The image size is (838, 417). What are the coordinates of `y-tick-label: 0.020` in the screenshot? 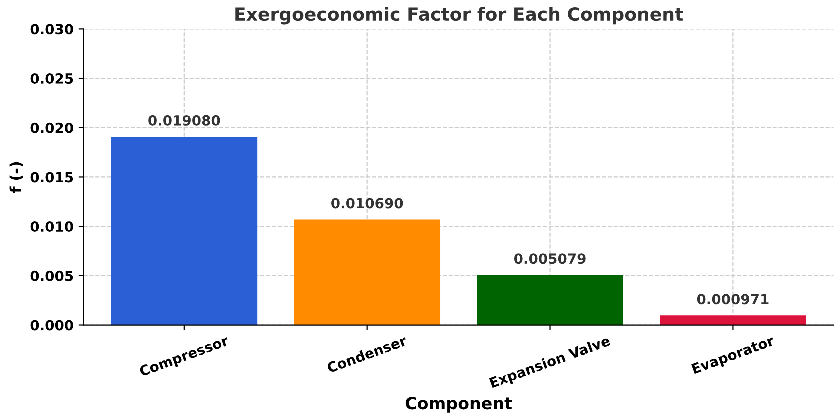 It's located at (52, 128).